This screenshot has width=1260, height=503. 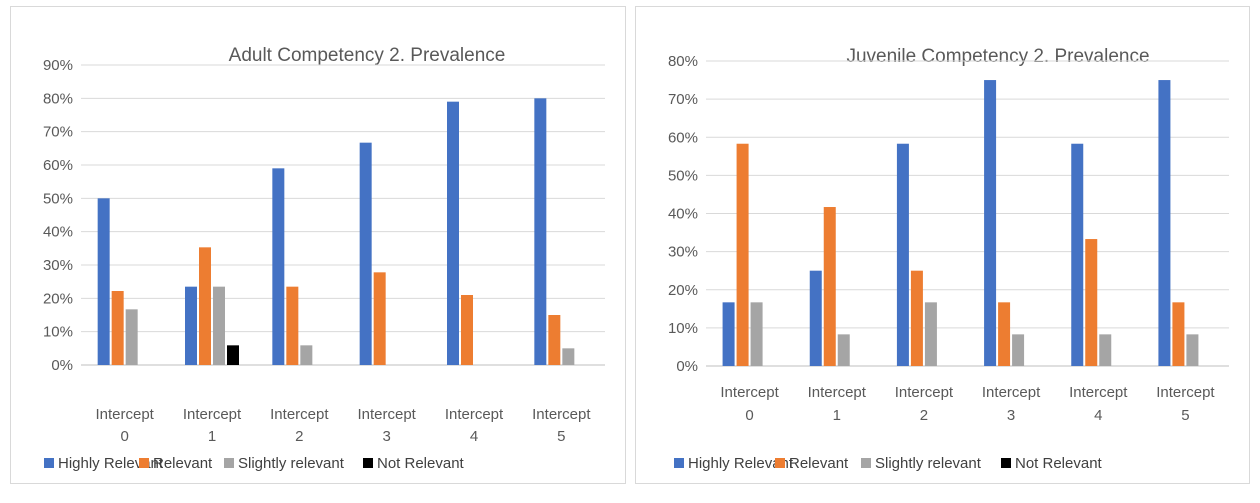 I want to click on chart-title: Juvenile Competency 2. Prevalence, so click(x=997, y=56).